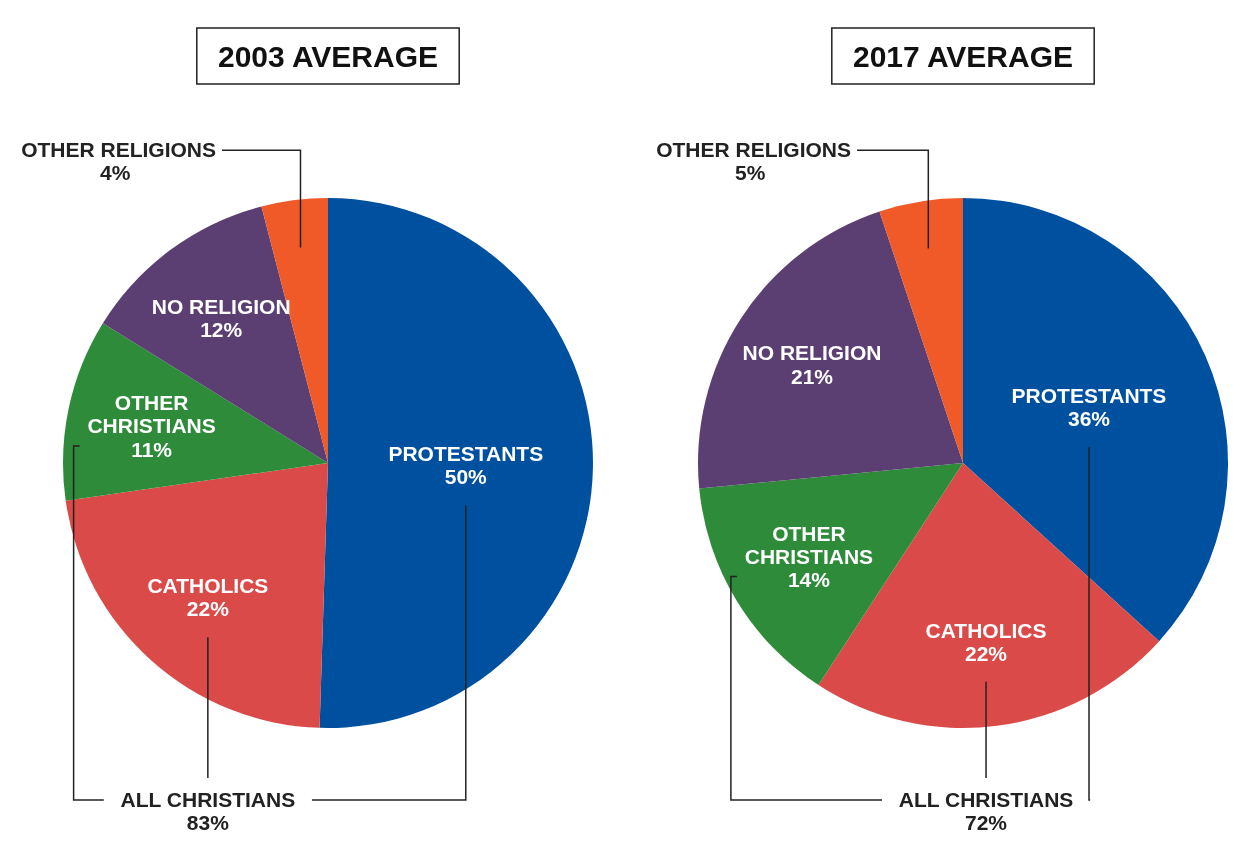 This screenshot has width=1247, height=846. Describe the element at coordinates (152, 449) in the screenshot. I see `data-label: 11%` at that location.